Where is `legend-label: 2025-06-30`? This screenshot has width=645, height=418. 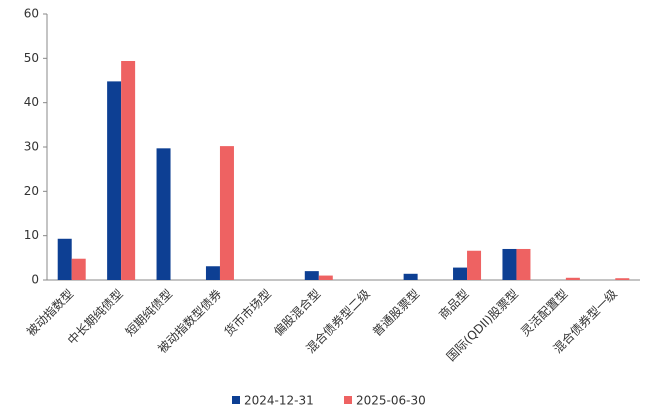
legend-label: 2025-06-30 is located at coordinates (391, 401).